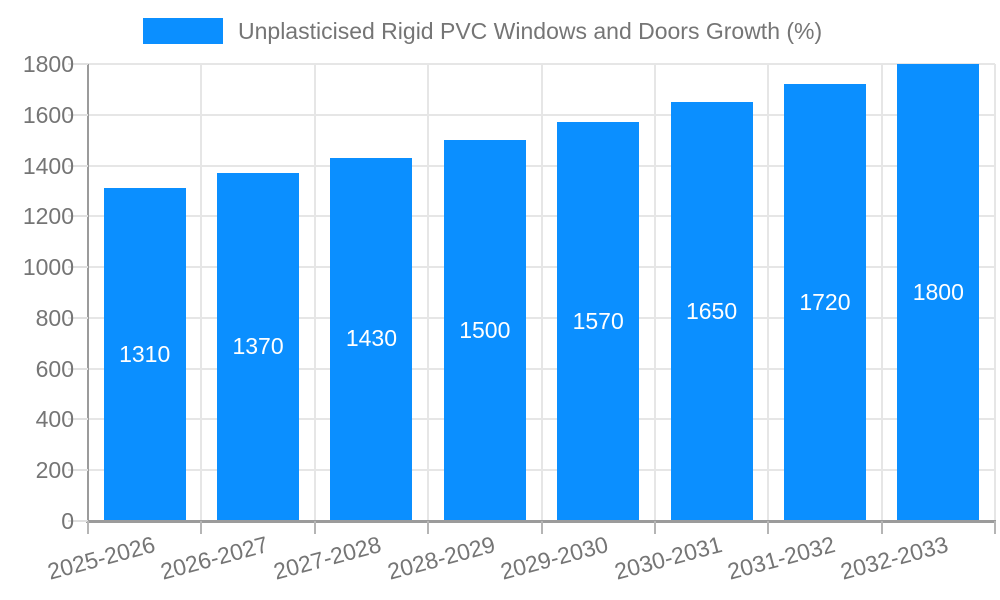 This screenshot has height=600, width=1000. I want to click on bar-value-label: 1650, so click(711, 310).